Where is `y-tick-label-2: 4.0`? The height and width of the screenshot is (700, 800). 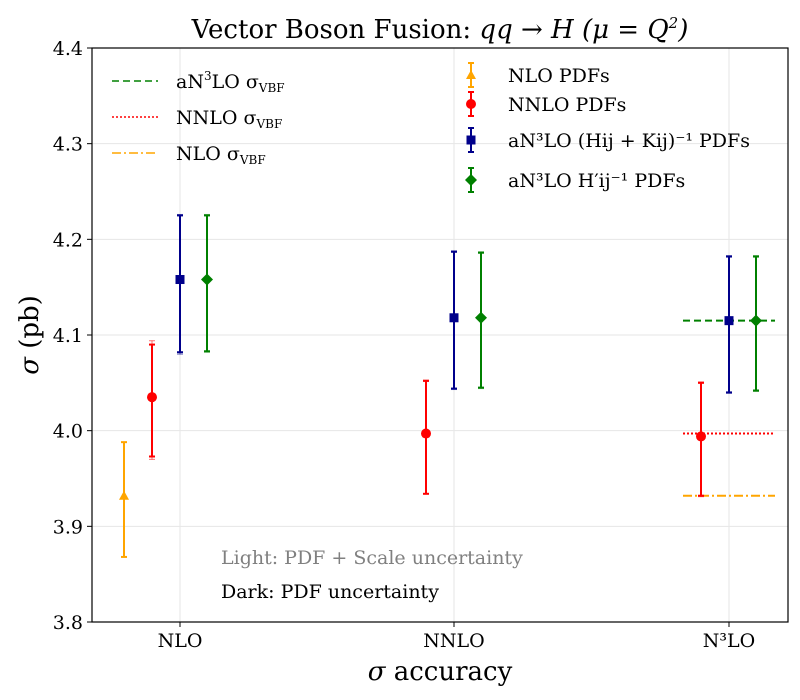
y-tick-label-2: 4.0 is located at coordinates (68, 432).